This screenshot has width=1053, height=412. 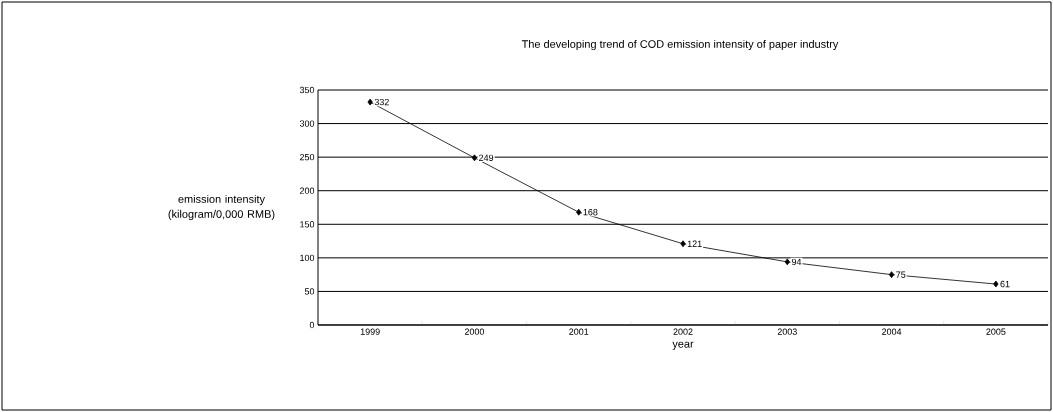 What do you see at coordinates (312, 325) in the screenshot?
I see `y-tick-label: 0` at bounding box center [312, 325].